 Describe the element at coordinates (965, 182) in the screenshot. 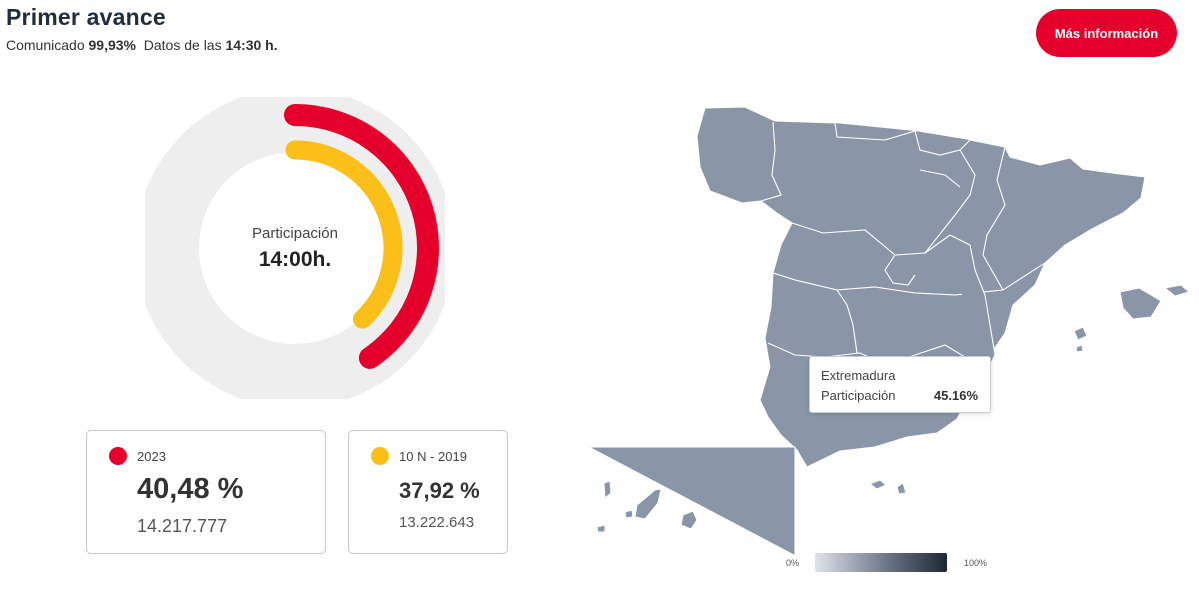

I see `border-navarra-aragon` at that location.